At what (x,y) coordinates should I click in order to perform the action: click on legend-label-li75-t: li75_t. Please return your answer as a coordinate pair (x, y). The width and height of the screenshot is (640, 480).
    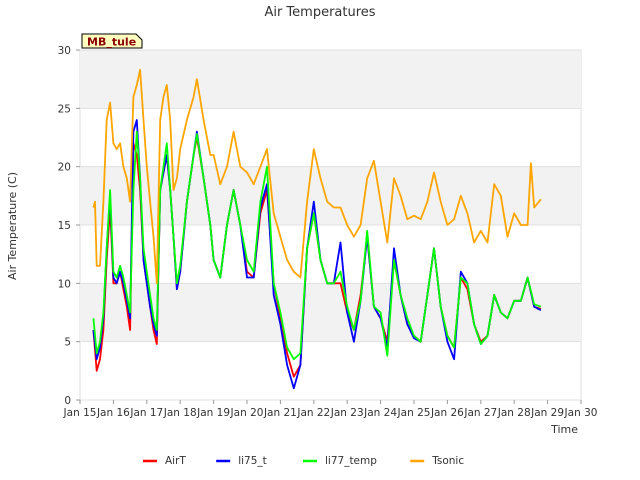
    Looking at the image, I should click on (252, 461).